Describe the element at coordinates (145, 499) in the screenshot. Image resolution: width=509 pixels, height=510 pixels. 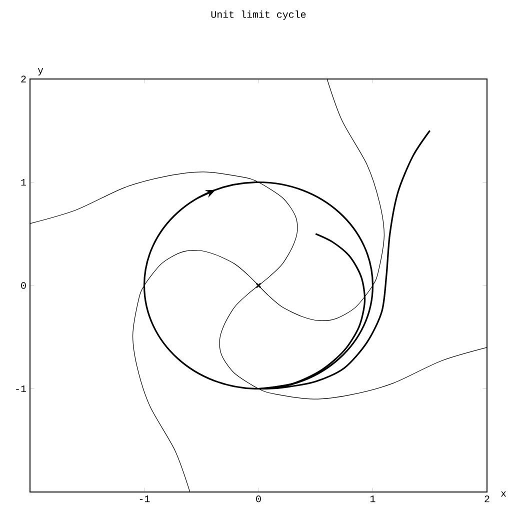
I see `x-tick-label: -1` at that location.